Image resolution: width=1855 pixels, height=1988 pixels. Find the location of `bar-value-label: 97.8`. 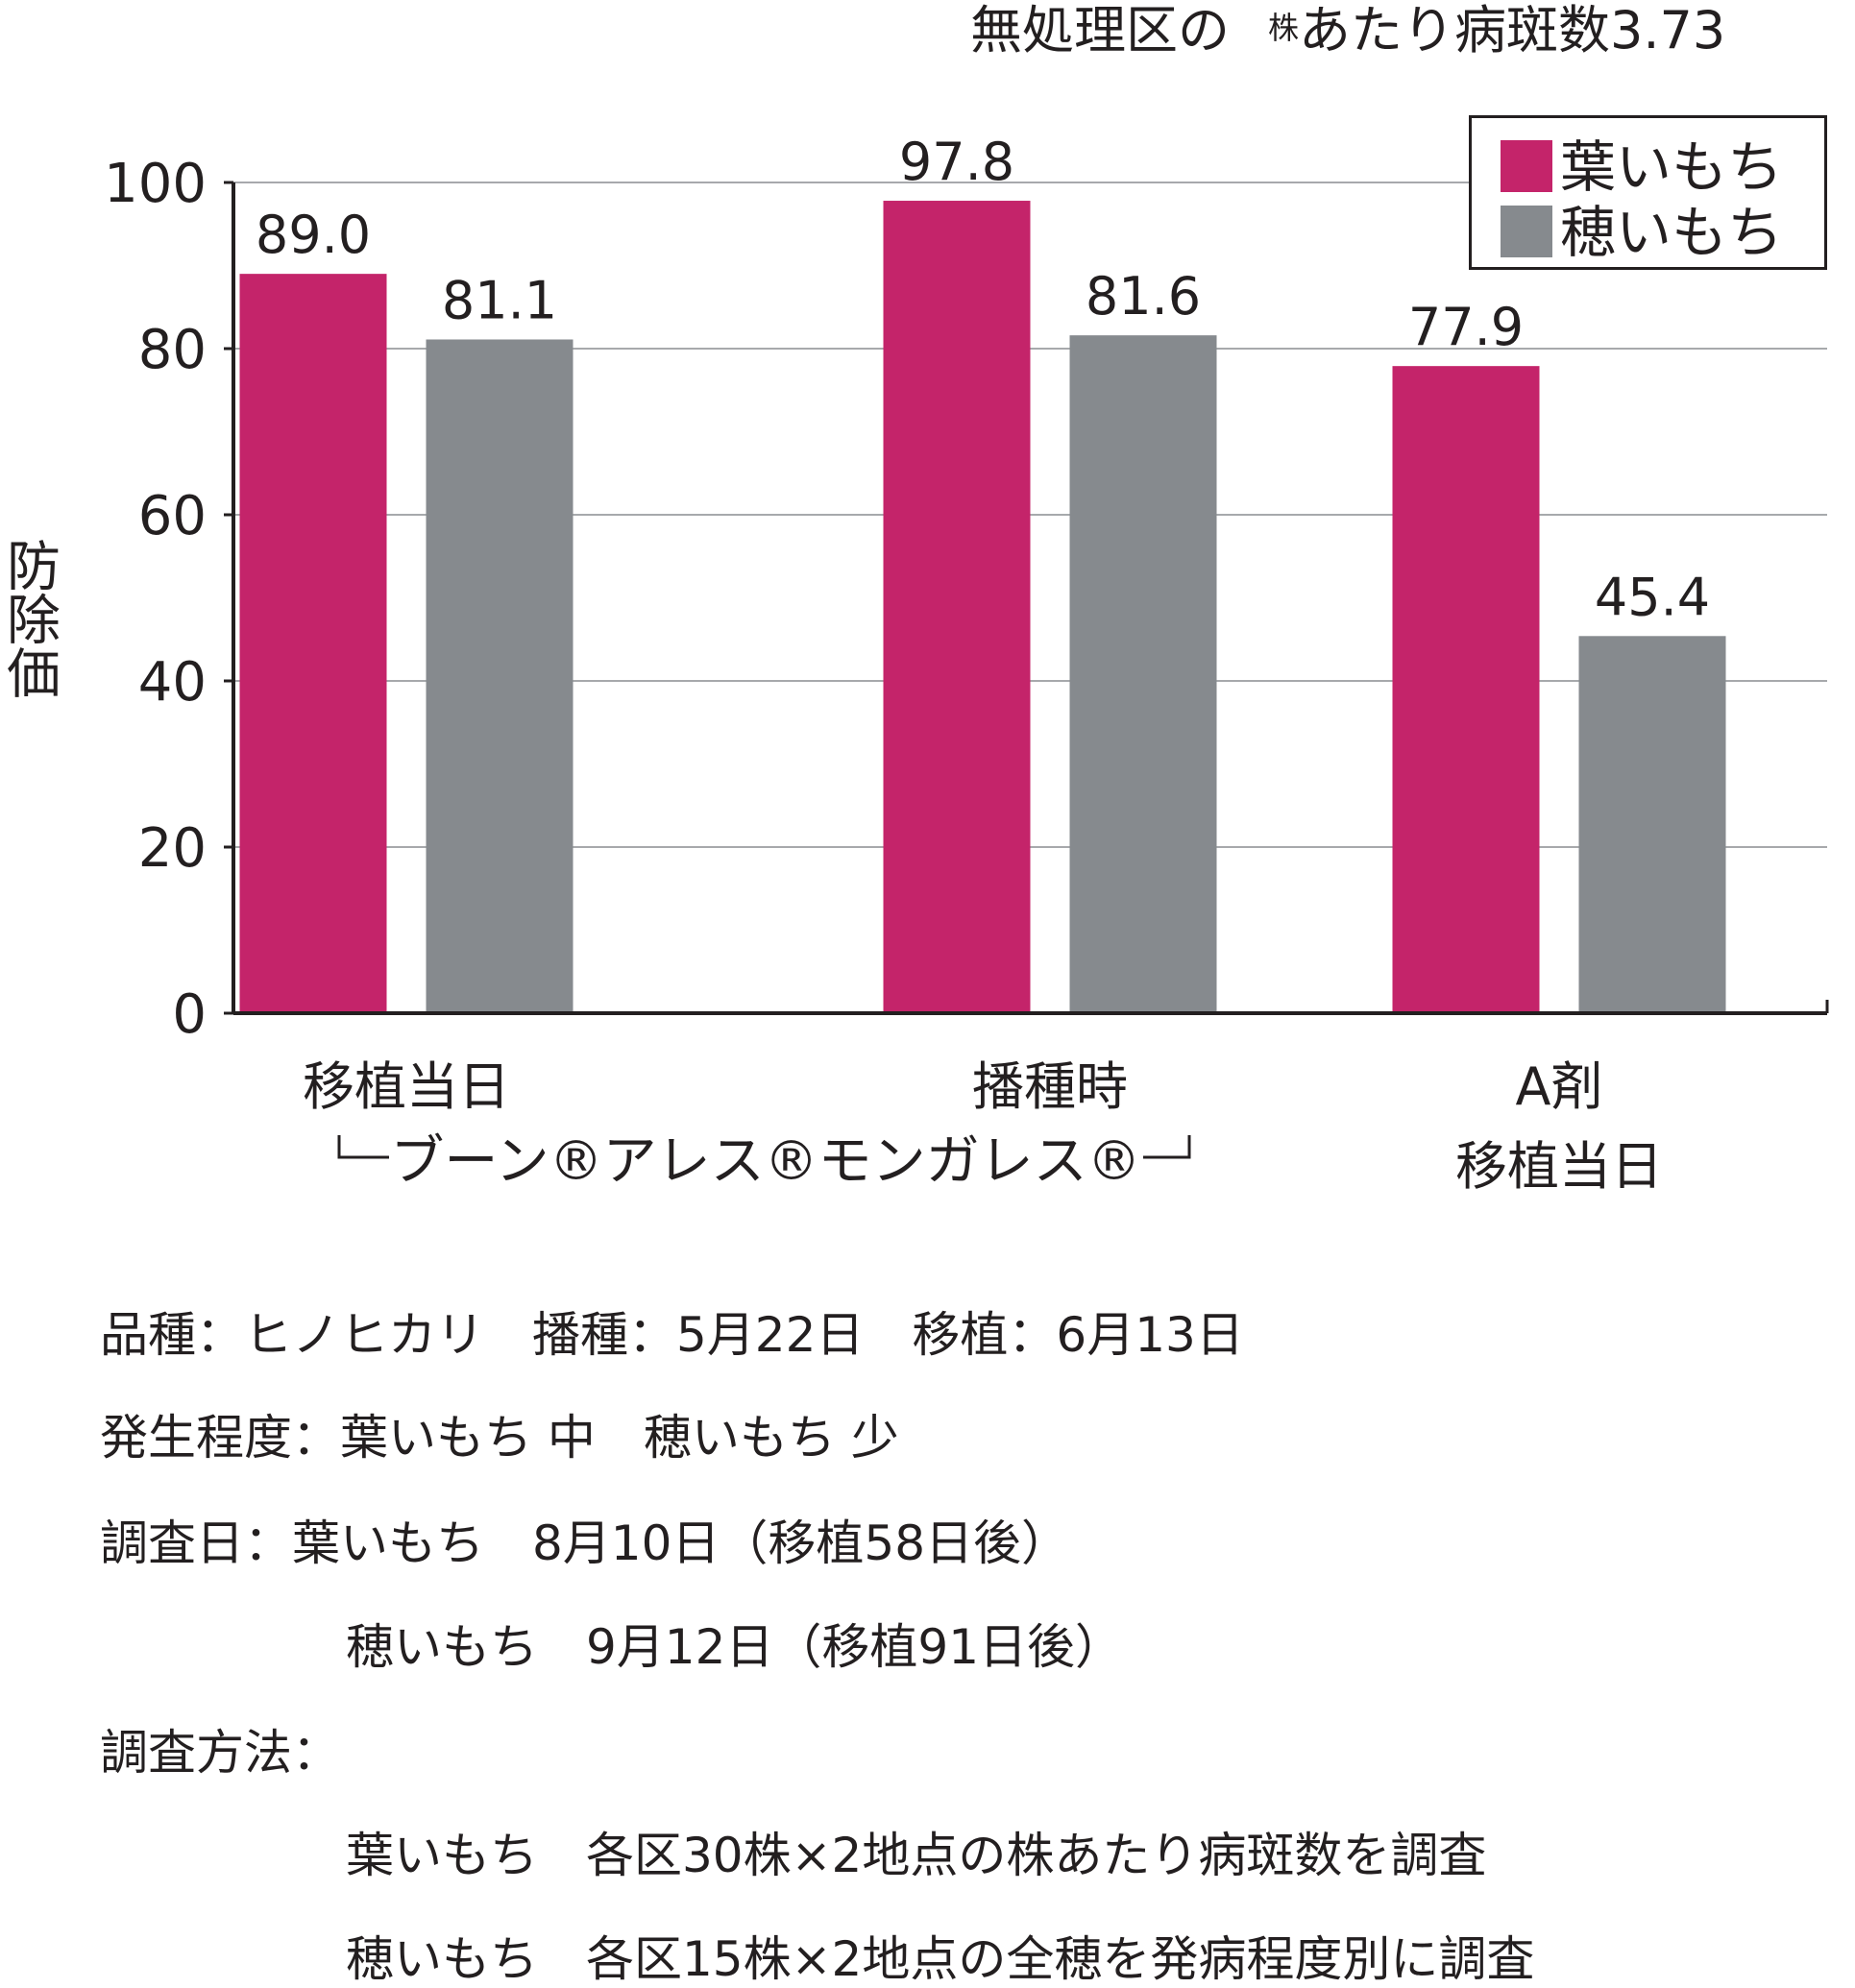

bar-value-label: 97.8 is located at coordinates (956, 162).